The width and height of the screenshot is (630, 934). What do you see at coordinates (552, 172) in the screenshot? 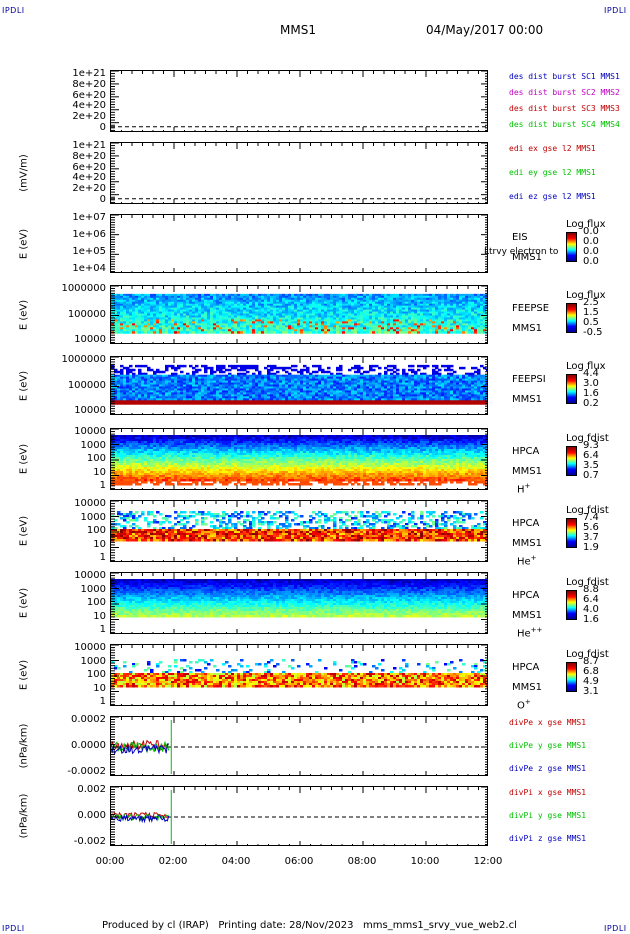
I see `legend-entry: edi ey gse l2 MMS1` at bounding box center [552, 172].